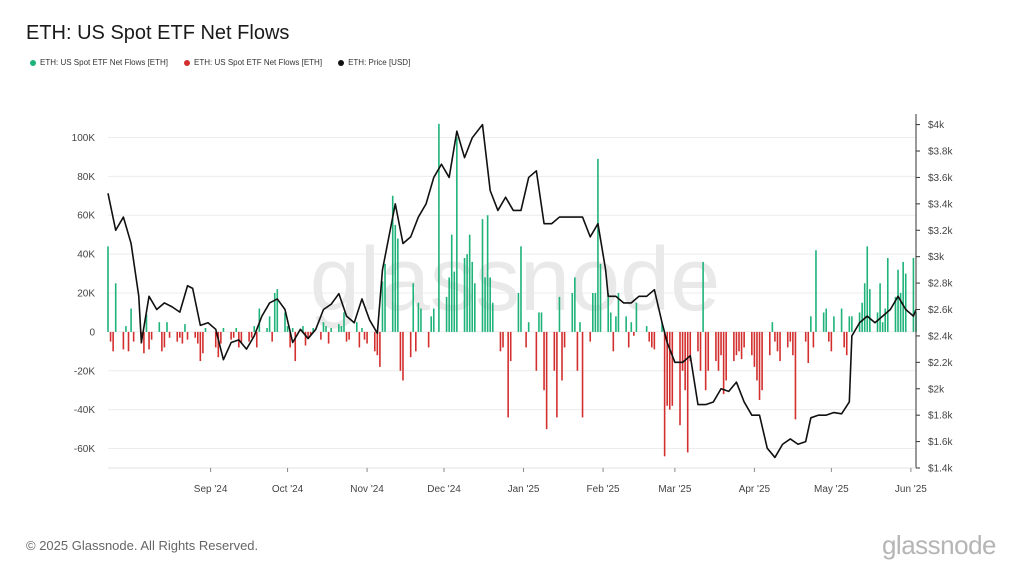 This screenshot has width=1024, height=576. Describe the element at coordinates (253, 62) in the screenshot. I see `legend-item-outflows: ETH: US Spot ETF Net Flows [ETH]` at that location.